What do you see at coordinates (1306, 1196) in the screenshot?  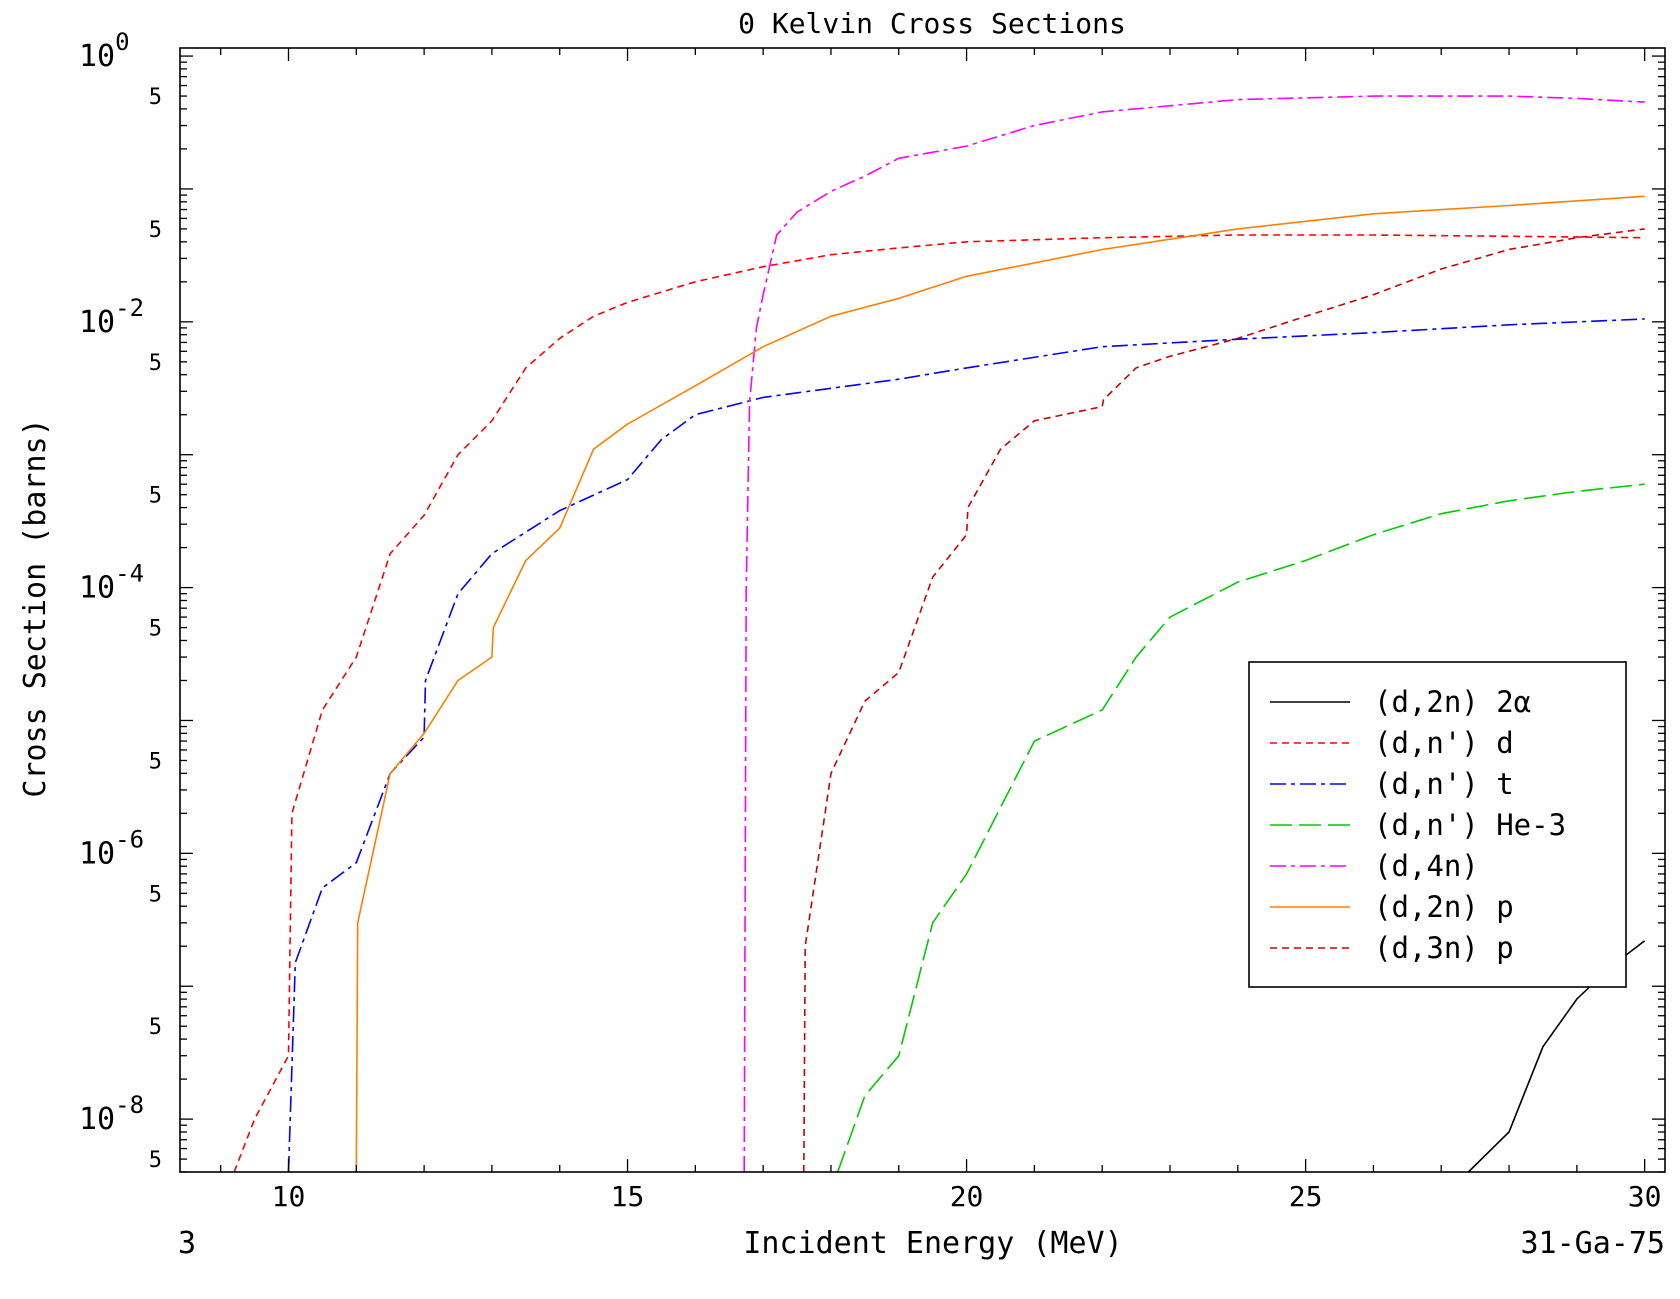 I see `x-tick-label: 25` at bounding box center [1306, 1196].